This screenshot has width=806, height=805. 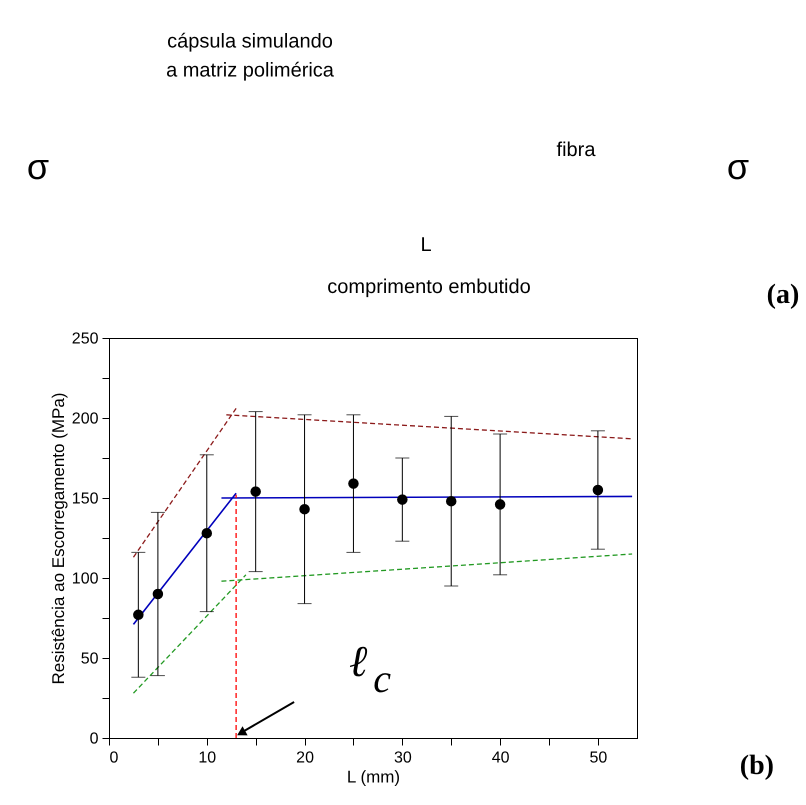 I want to click on text: comprimento embutido, so click(x=429, y=287).